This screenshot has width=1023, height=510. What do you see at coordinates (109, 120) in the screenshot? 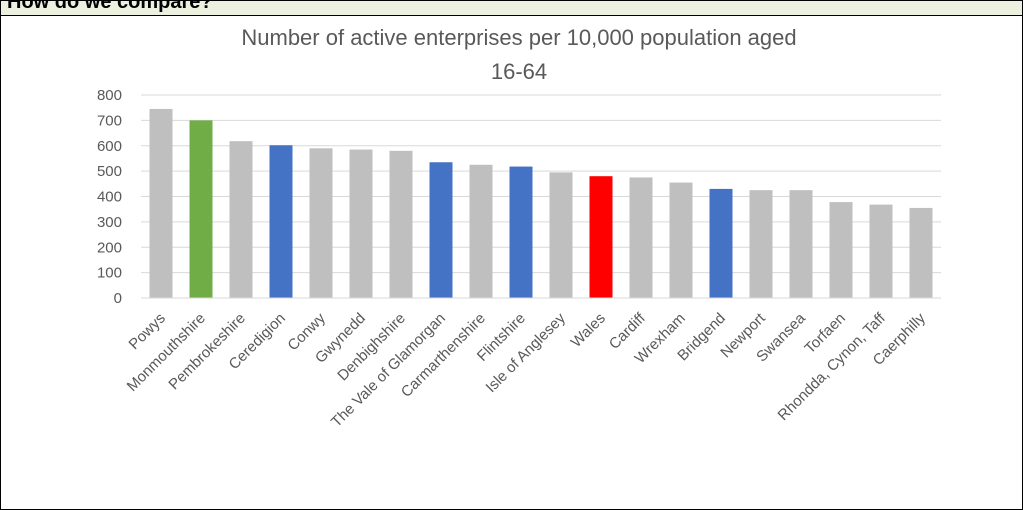
I see `y-tick-label: 700` at bounding box center [109, 120].